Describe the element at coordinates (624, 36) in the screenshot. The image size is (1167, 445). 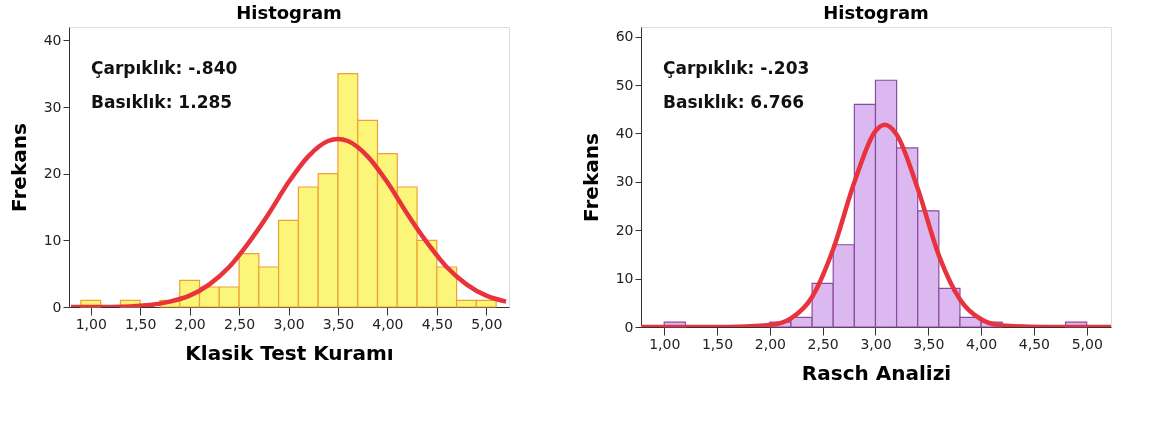
I see `y-tick-label: 60` at that location.